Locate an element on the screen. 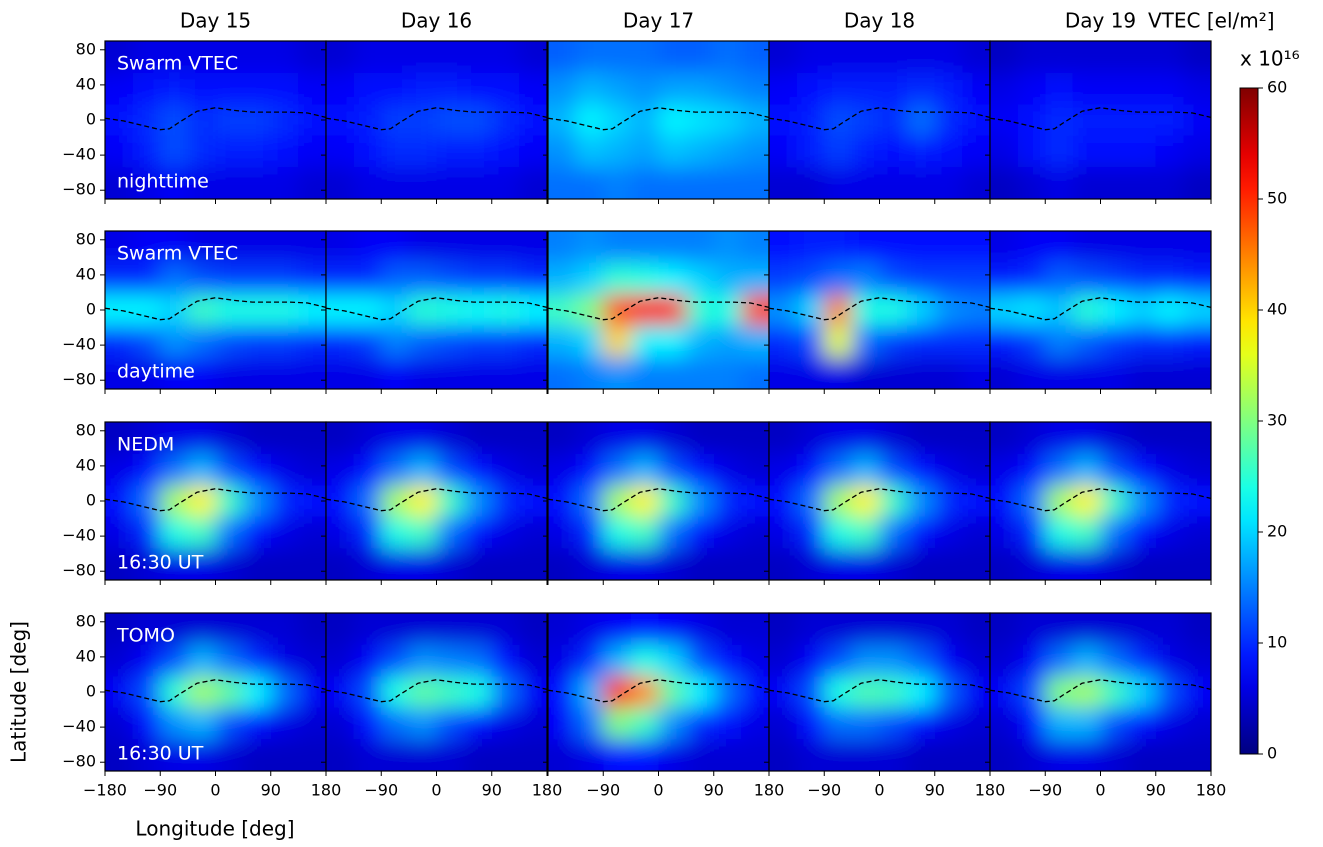  y-tick-label: −80 is located at coordinates (79, 570).